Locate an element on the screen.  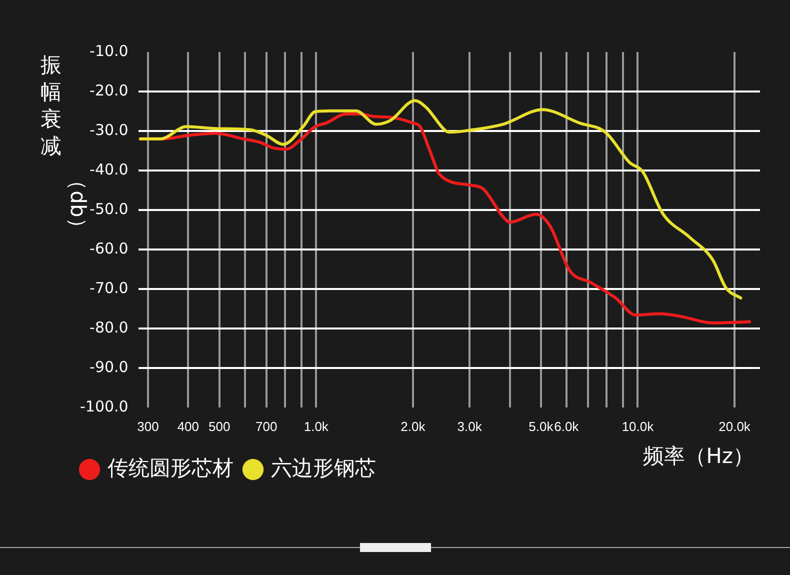
y-tick-label: -50.0 is located at coordinates (109, 209).